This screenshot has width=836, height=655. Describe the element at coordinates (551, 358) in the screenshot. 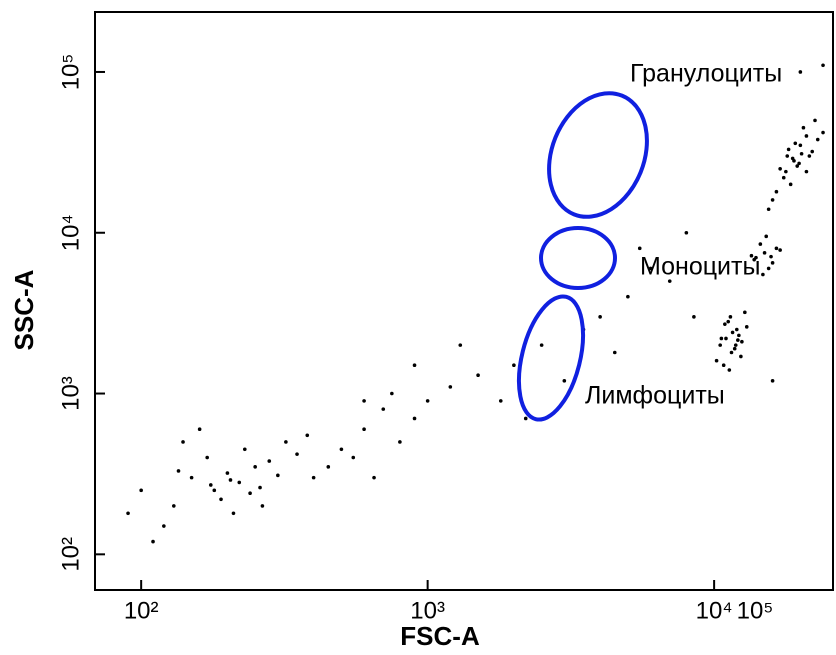

I see `gate-lymphocytes` at that location.